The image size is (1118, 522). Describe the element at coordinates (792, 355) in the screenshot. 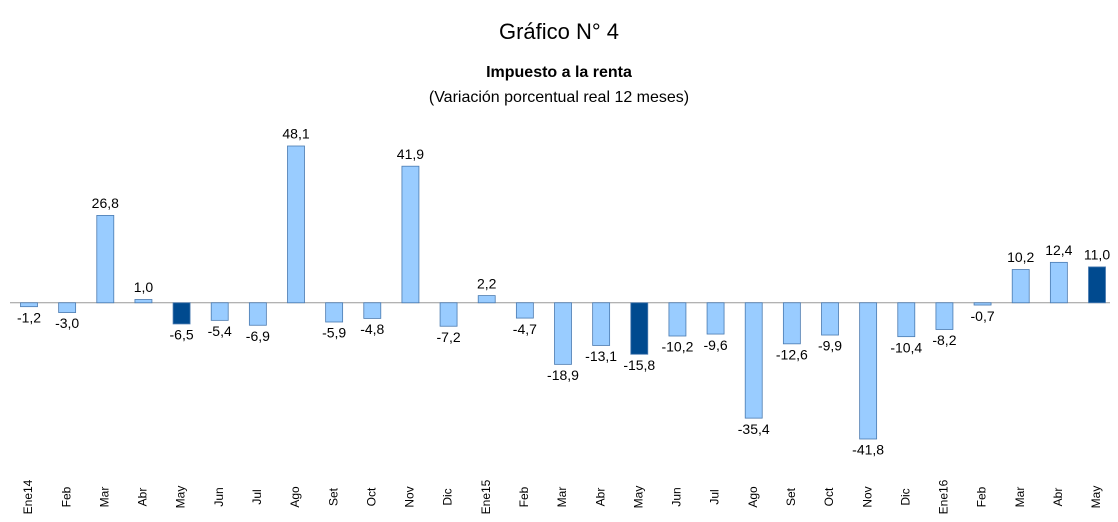

I see `data-label: -12,6` at that location.